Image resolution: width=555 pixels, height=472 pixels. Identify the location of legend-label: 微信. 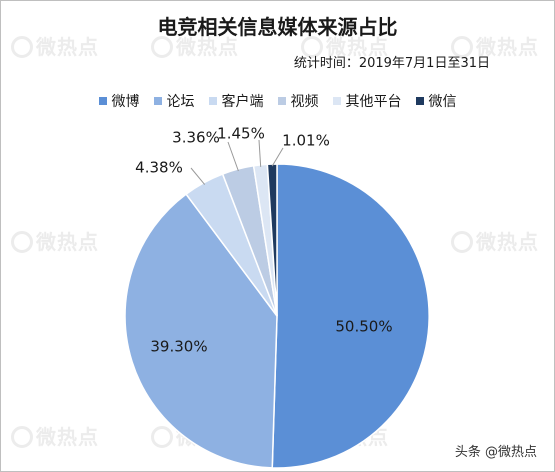
(442, 102).